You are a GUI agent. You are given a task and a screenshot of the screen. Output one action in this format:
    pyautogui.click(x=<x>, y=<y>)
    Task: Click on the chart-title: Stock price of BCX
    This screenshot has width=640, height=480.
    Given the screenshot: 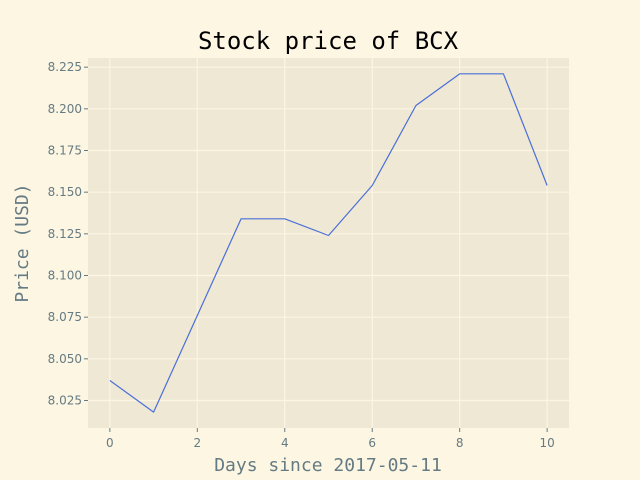 What is the action you would take?
    pyautogui.click(x=328, y=41)
    